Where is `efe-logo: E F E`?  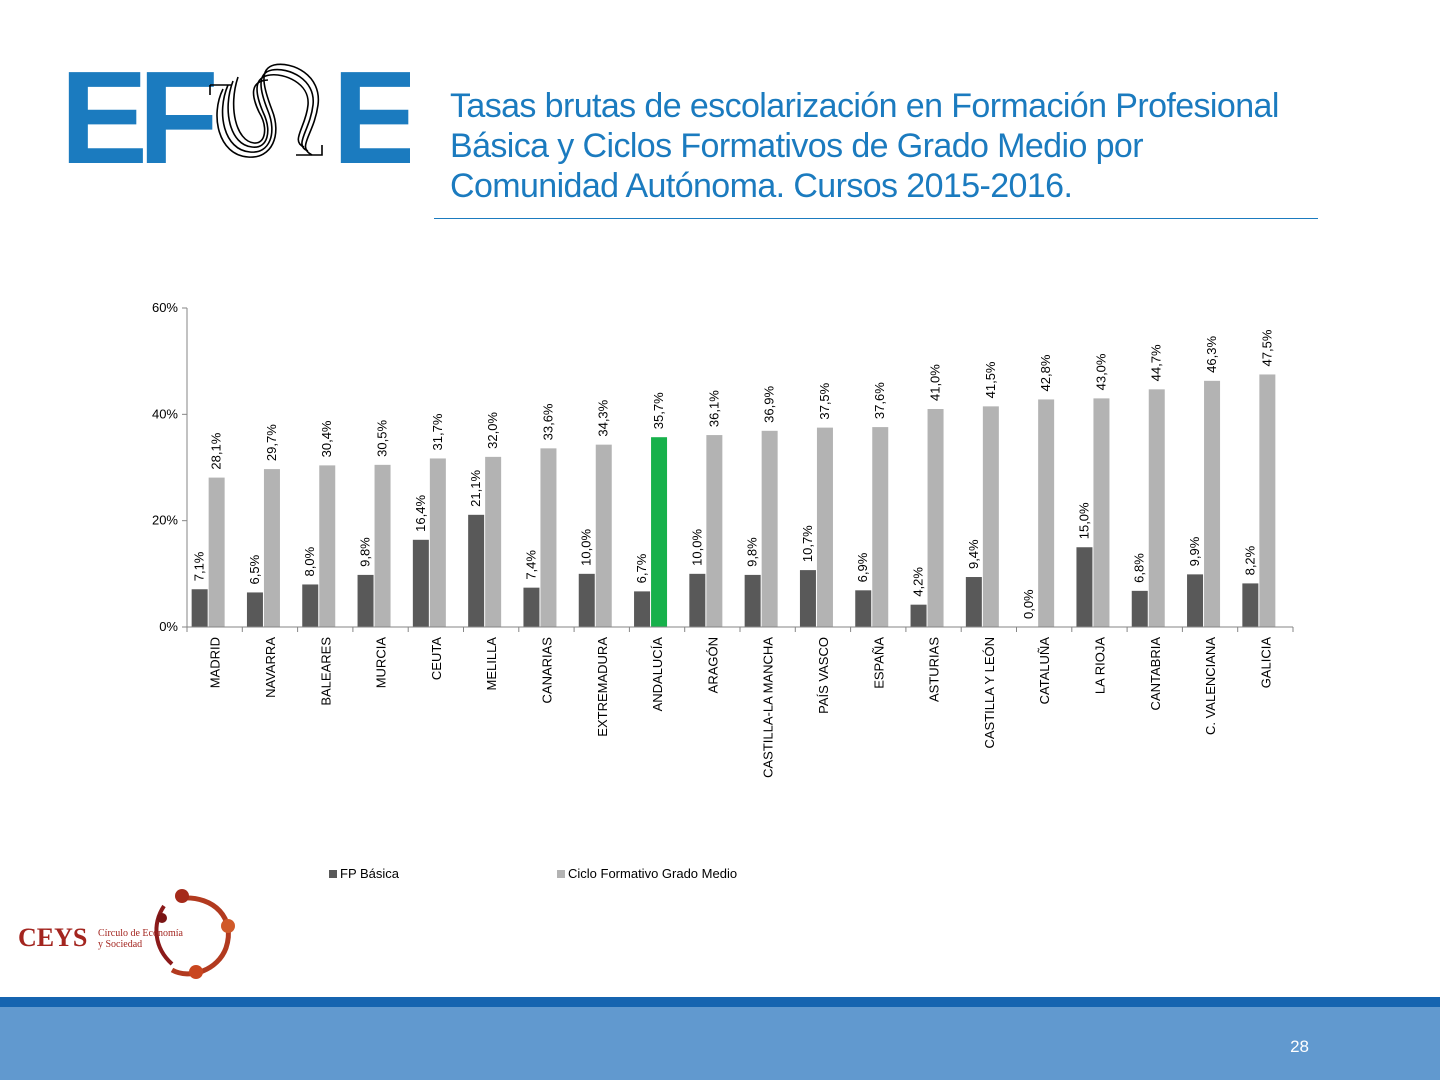 efe-logo: E F E is located at coordinates (235, 112).